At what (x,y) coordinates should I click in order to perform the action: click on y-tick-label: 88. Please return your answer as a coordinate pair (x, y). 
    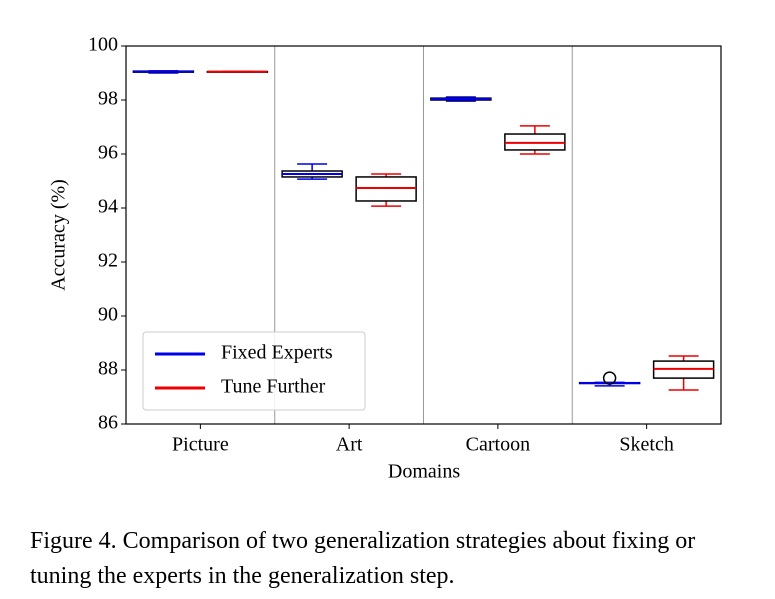
    Looking at the image, I should click on (108, 369).